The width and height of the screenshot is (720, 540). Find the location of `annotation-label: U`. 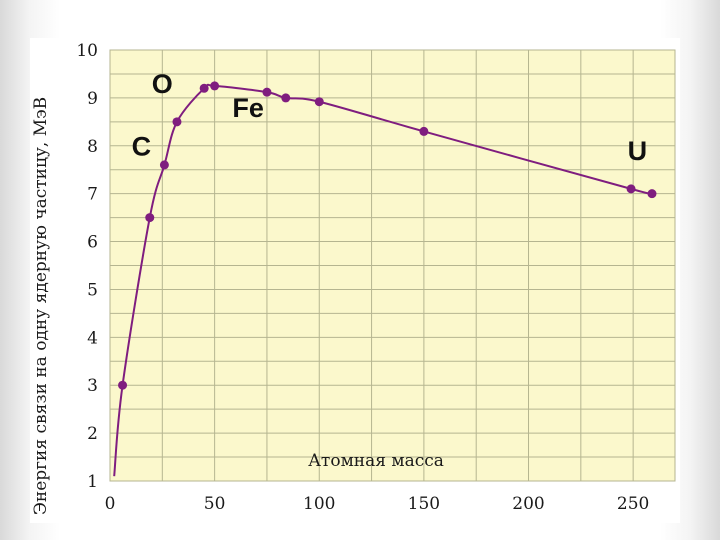

annotation-label: U is located at coordinates (638, 151).